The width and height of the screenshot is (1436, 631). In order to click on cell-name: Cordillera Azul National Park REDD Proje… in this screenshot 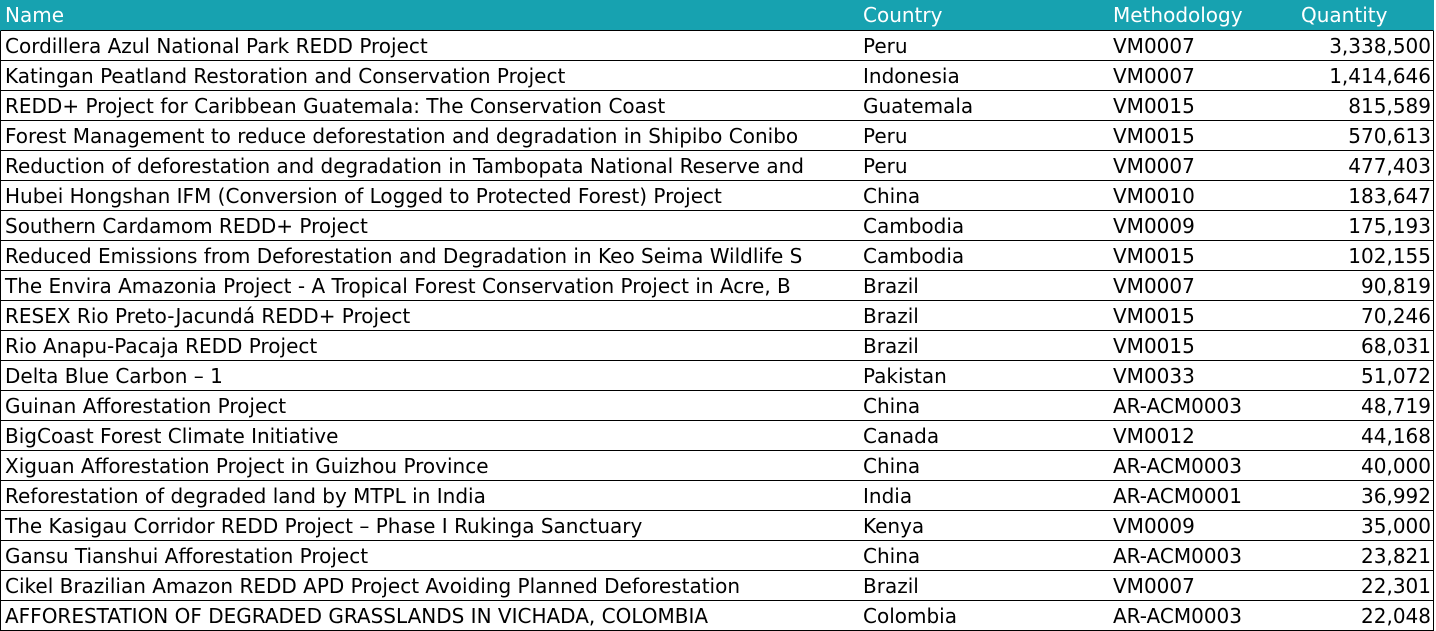, I will do `click(216, 46)`.